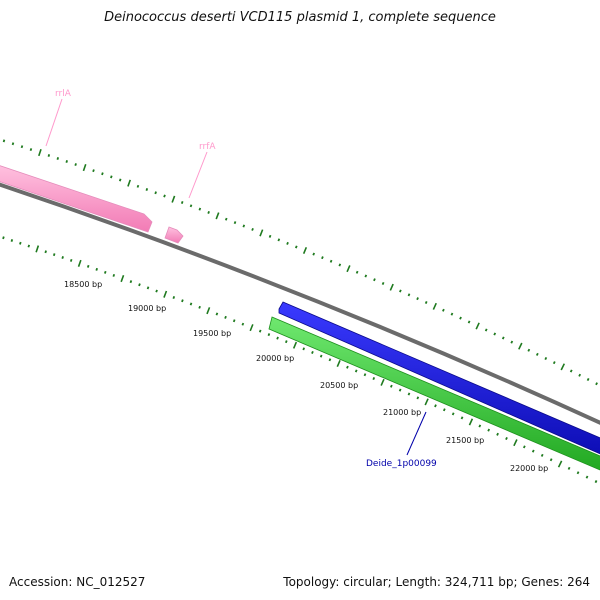  I want to click on rrfa-feature, so click(174, 235).